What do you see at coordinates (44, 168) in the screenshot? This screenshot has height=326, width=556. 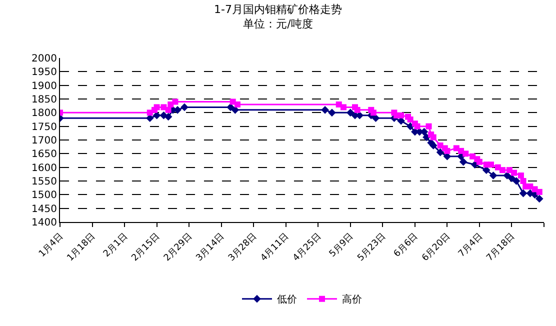 I see `y-tick-label: 1600` at bounding box center [44, 168].